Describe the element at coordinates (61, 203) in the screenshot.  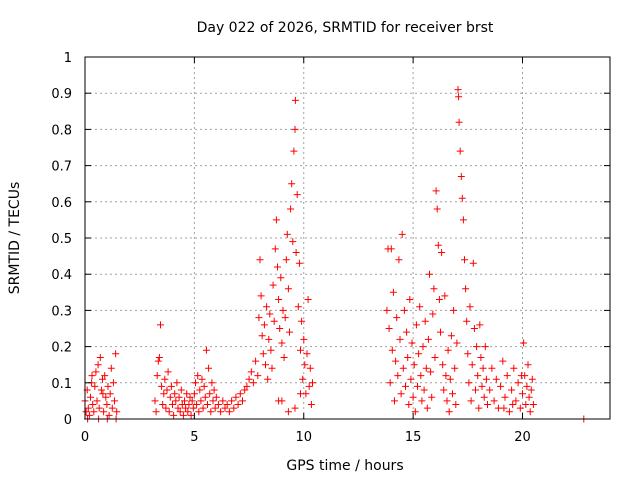
I see `y-tick-label: 0.6` at that location.